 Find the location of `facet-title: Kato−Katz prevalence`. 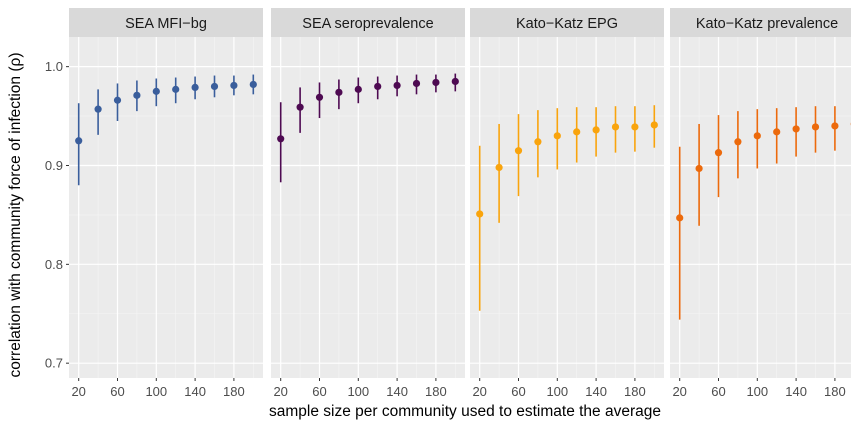

facet-title: Kato−Katz prevalence is located at coordinates (767, 24).